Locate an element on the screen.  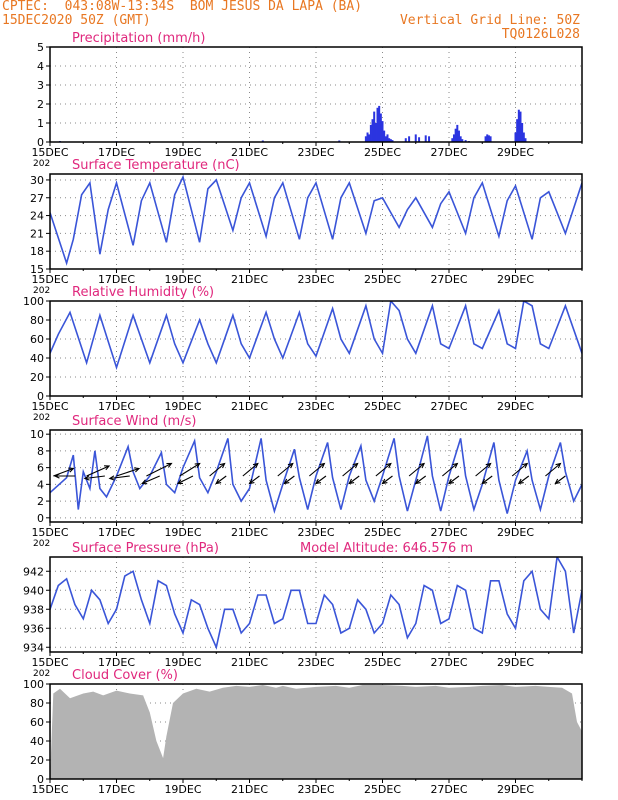
temp-ytick-label: 27 is located at coordinates (37, 198).